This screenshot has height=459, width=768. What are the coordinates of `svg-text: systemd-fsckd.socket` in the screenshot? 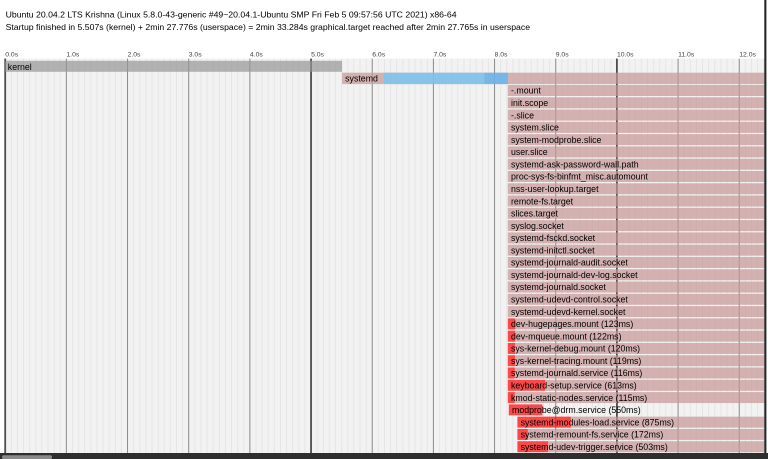 It's located at (553, 238).